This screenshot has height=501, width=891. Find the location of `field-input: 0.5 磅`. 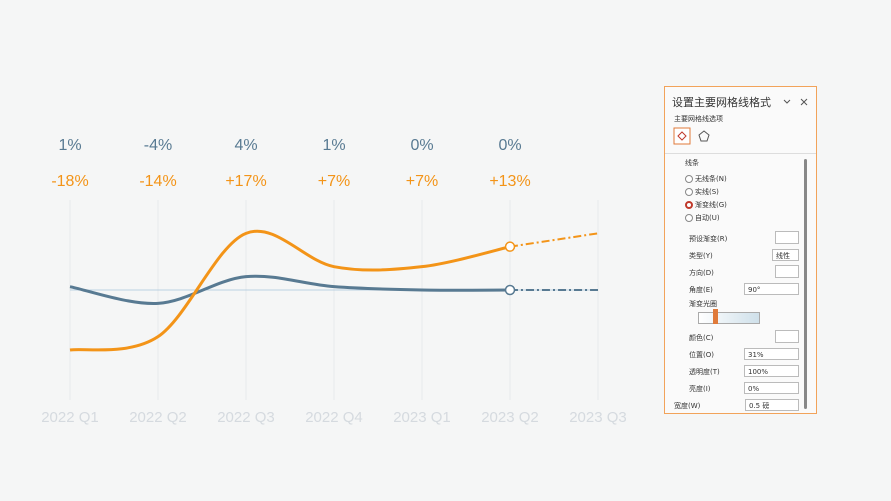

field-input: 0.5 磅 is located at coordinates (772, 405).